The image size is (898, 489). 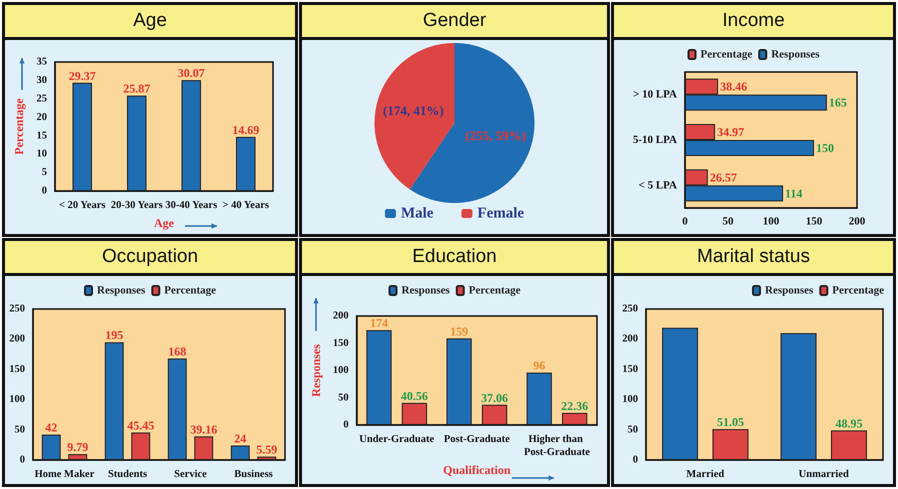 I want to click on x-tick-label: Home Maker, so click(x=64, y=474).